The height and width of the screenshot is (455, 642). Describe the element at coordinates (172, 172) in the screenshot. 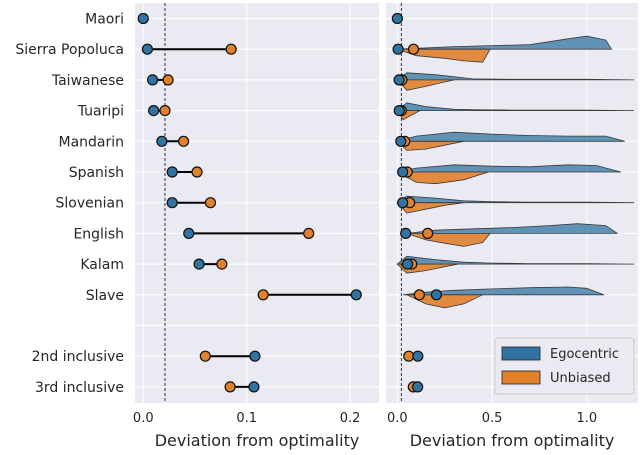

I see `egocentric-point-spanish` at that location.